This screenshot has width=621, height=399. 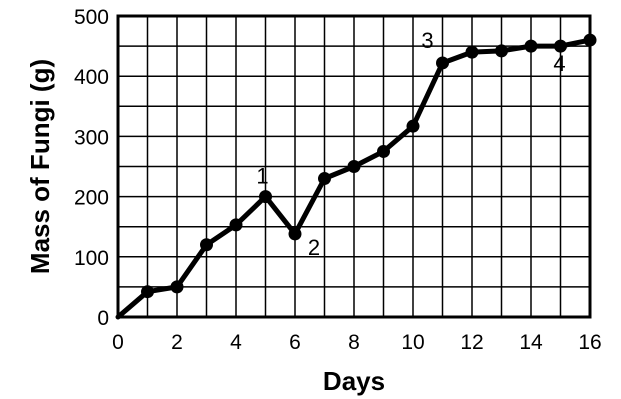 I want to click on x-tick-label: 16, so click(x=589, y=342).